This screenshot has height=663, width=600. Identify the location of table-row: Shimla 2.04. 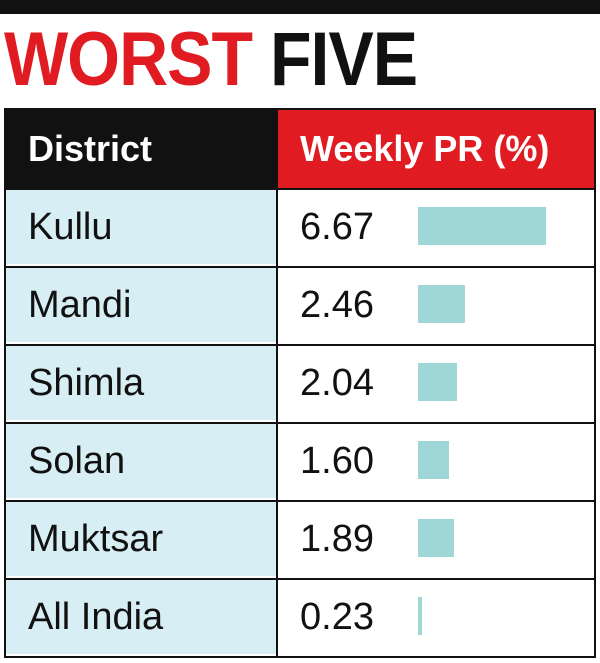
(300, 382).